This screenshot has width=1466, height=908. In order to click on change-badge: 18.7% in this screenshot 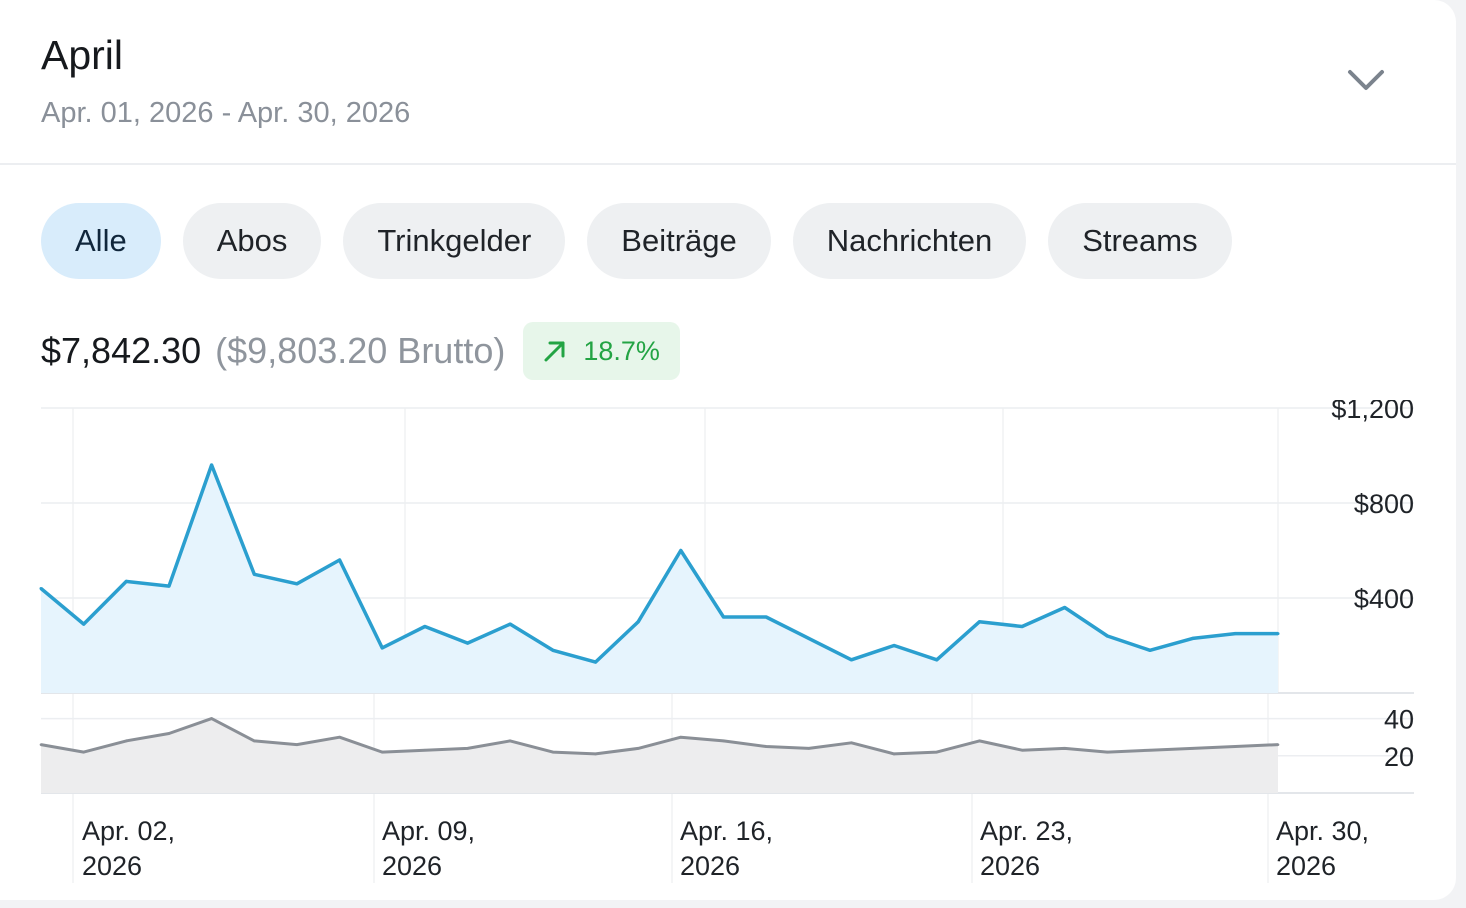, I will do `click(601, 351)`.